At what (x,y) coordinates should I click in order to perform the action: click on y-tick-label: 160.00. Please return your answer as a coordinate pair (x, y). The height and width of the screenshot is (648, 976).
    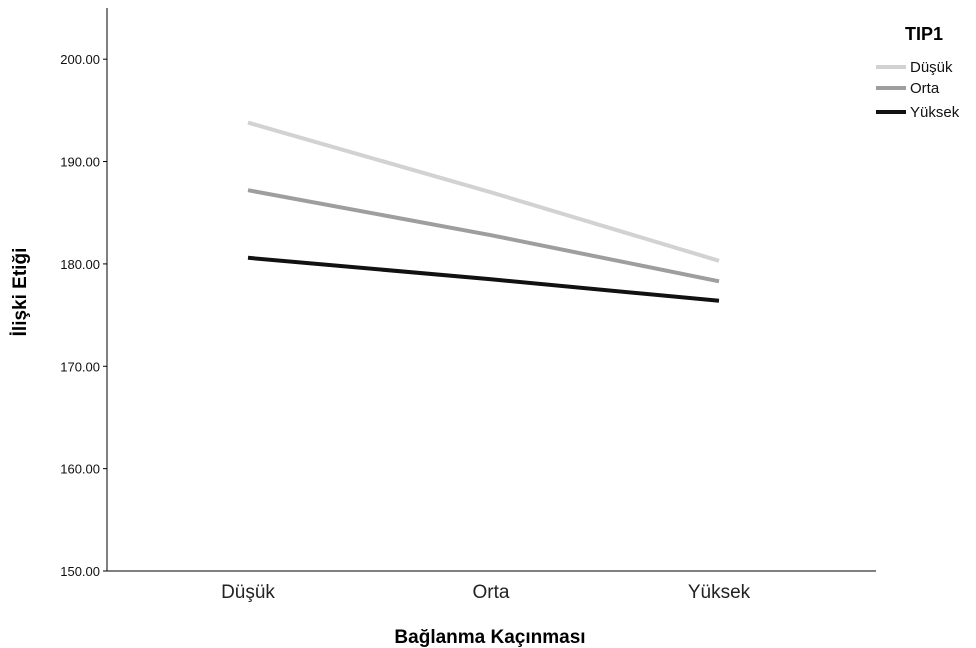
    Looking at the image, I should click on (80, 469).